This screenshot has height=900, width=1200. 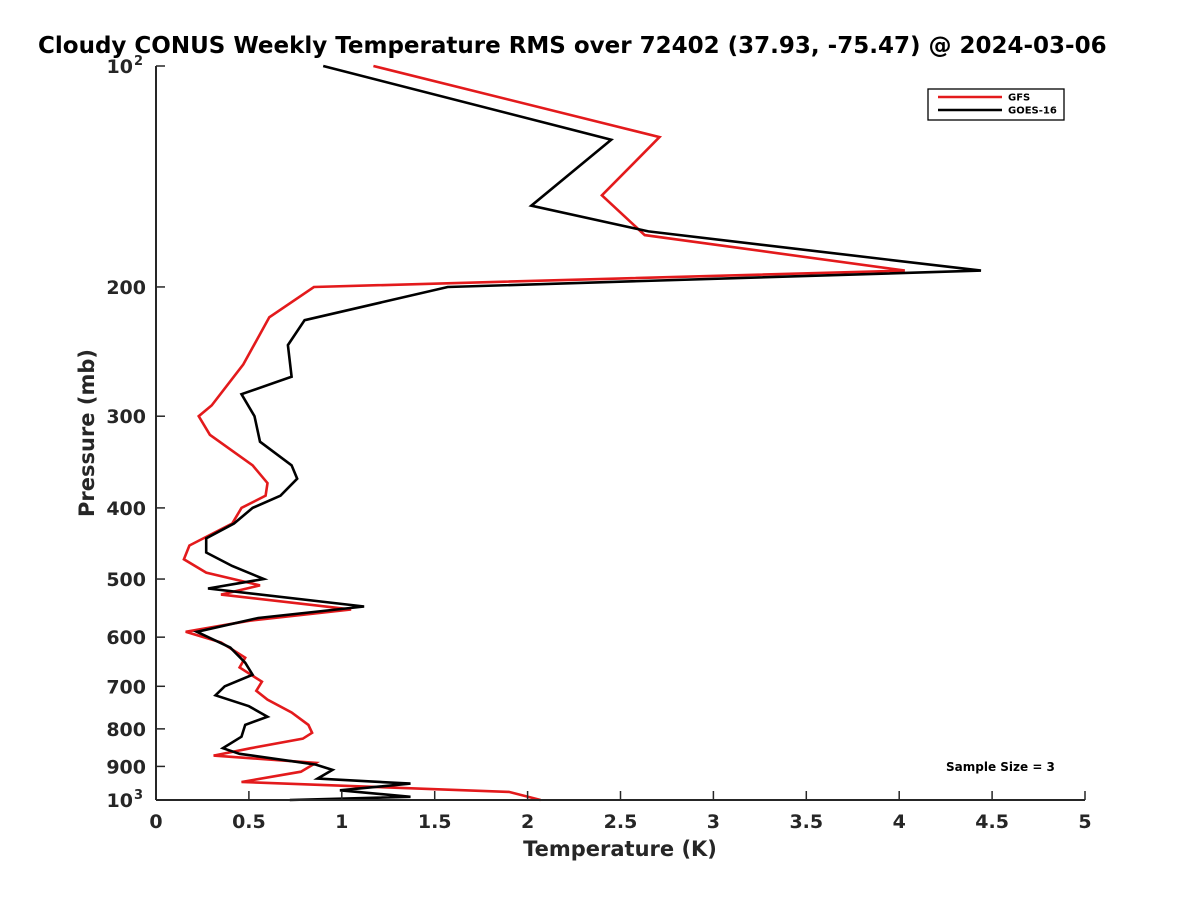 I want to click on y-tick-label: 300, so click(x=126, y=417).